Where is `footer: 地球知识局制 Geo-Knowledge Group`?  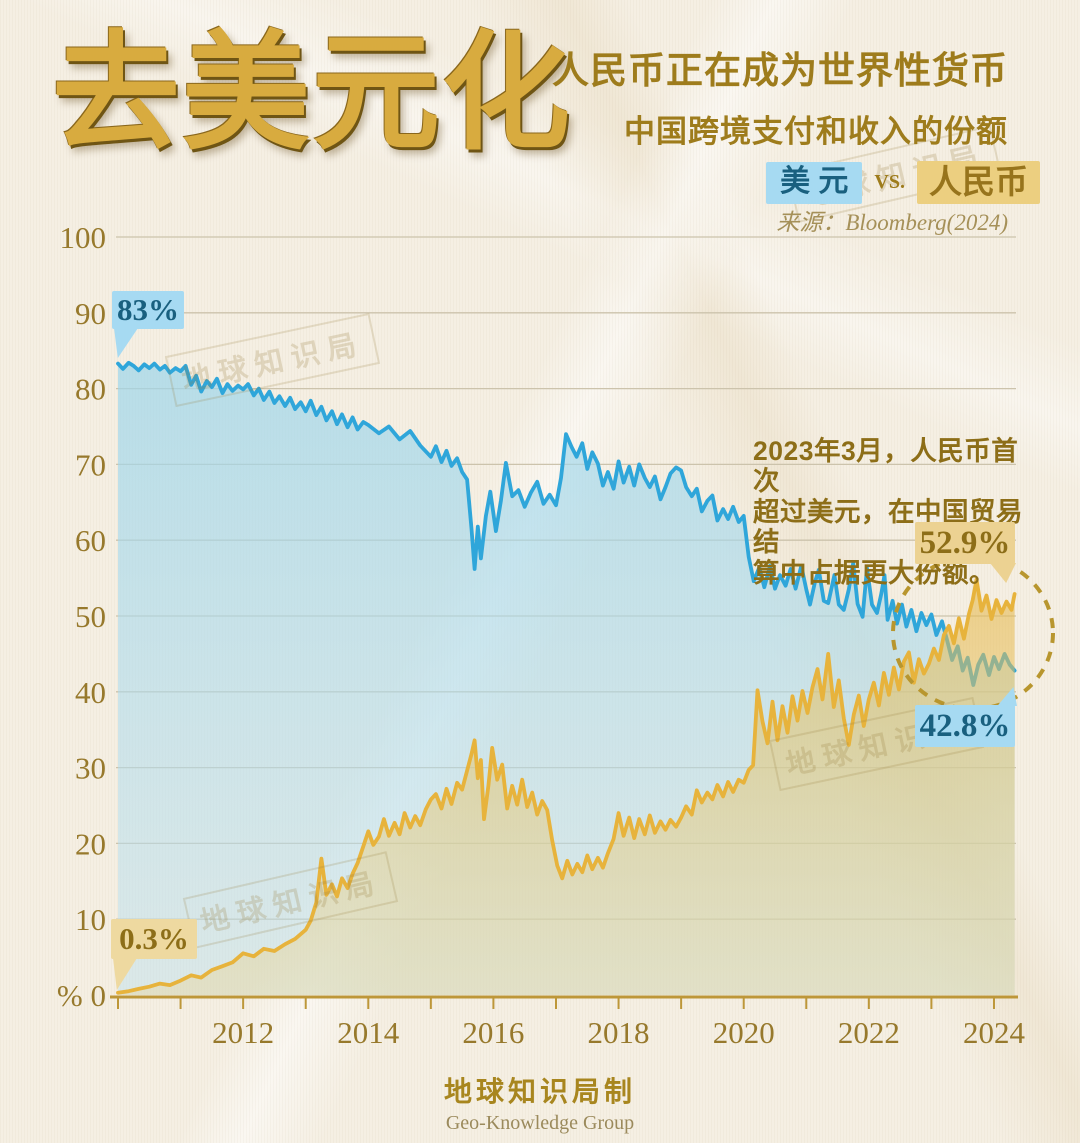 footer: 地球知识局制 Geo-Knowledge Group is located at coordinates (540, 1102).